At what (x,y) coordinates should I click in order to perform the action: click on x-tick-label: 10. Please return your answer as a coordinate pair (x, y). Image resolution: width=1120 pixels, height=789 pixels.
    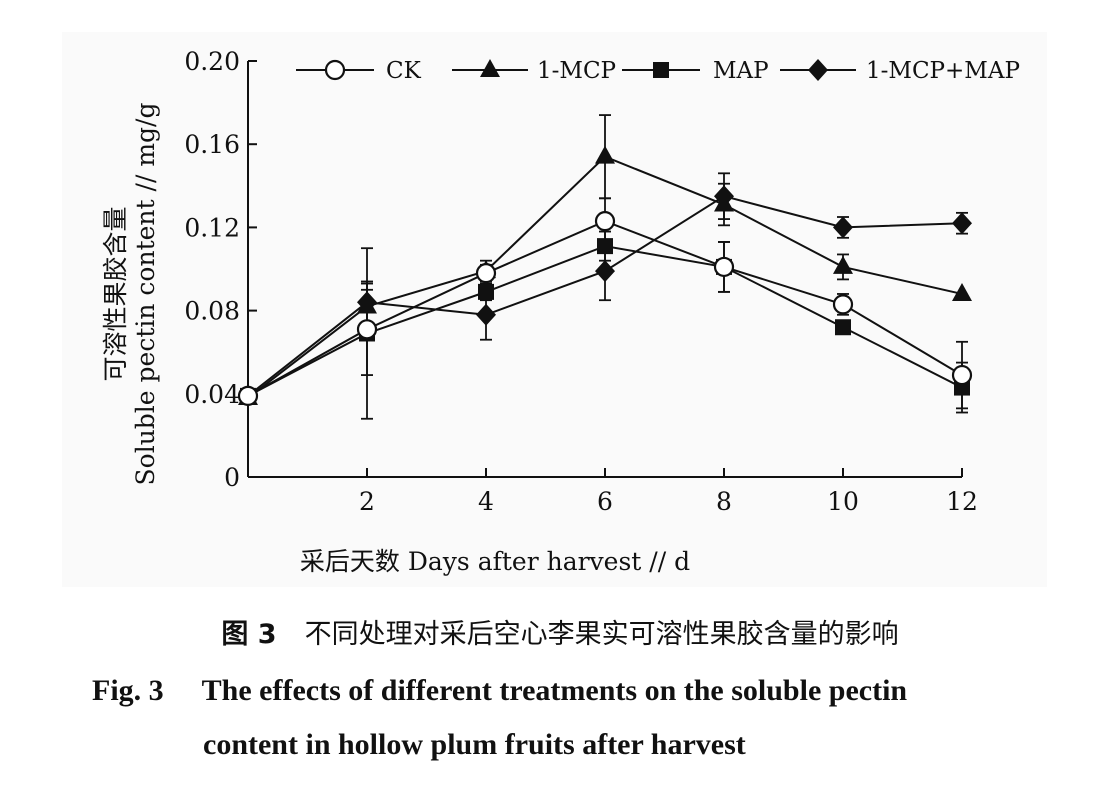
    Looking at the image, I should click on (843, 501).